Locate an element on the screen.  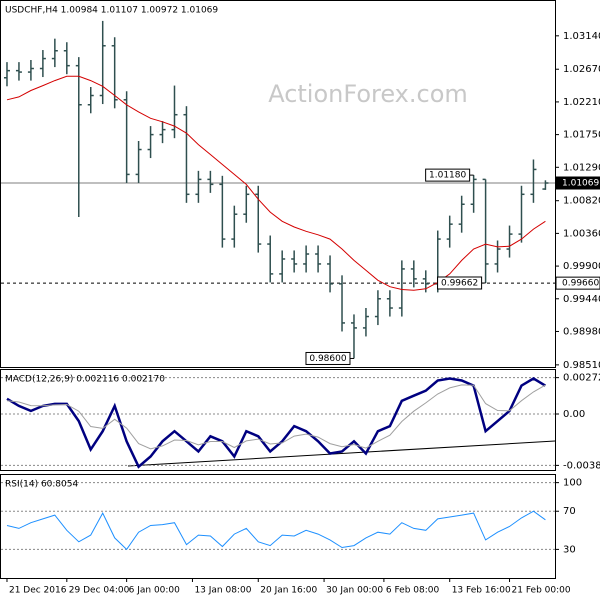
y-tick-label: 100 is located at coordinates (572, 483).